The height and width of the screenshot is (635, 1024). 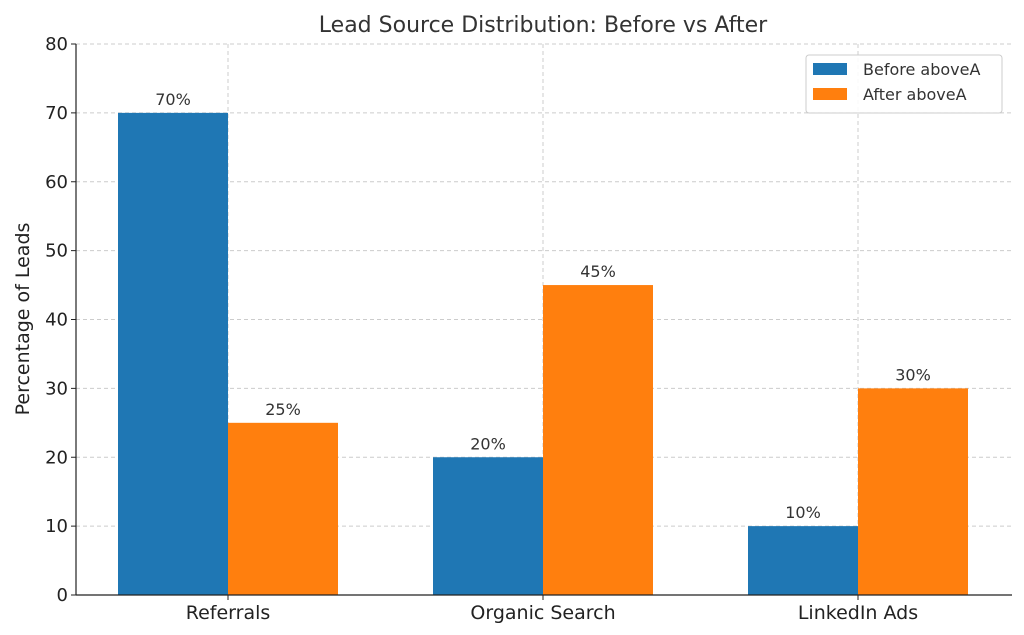 What do you see at coordinates (173, 353) in the screenshot?
I see `bar-before-referrals` at bounding box center [173, 353].